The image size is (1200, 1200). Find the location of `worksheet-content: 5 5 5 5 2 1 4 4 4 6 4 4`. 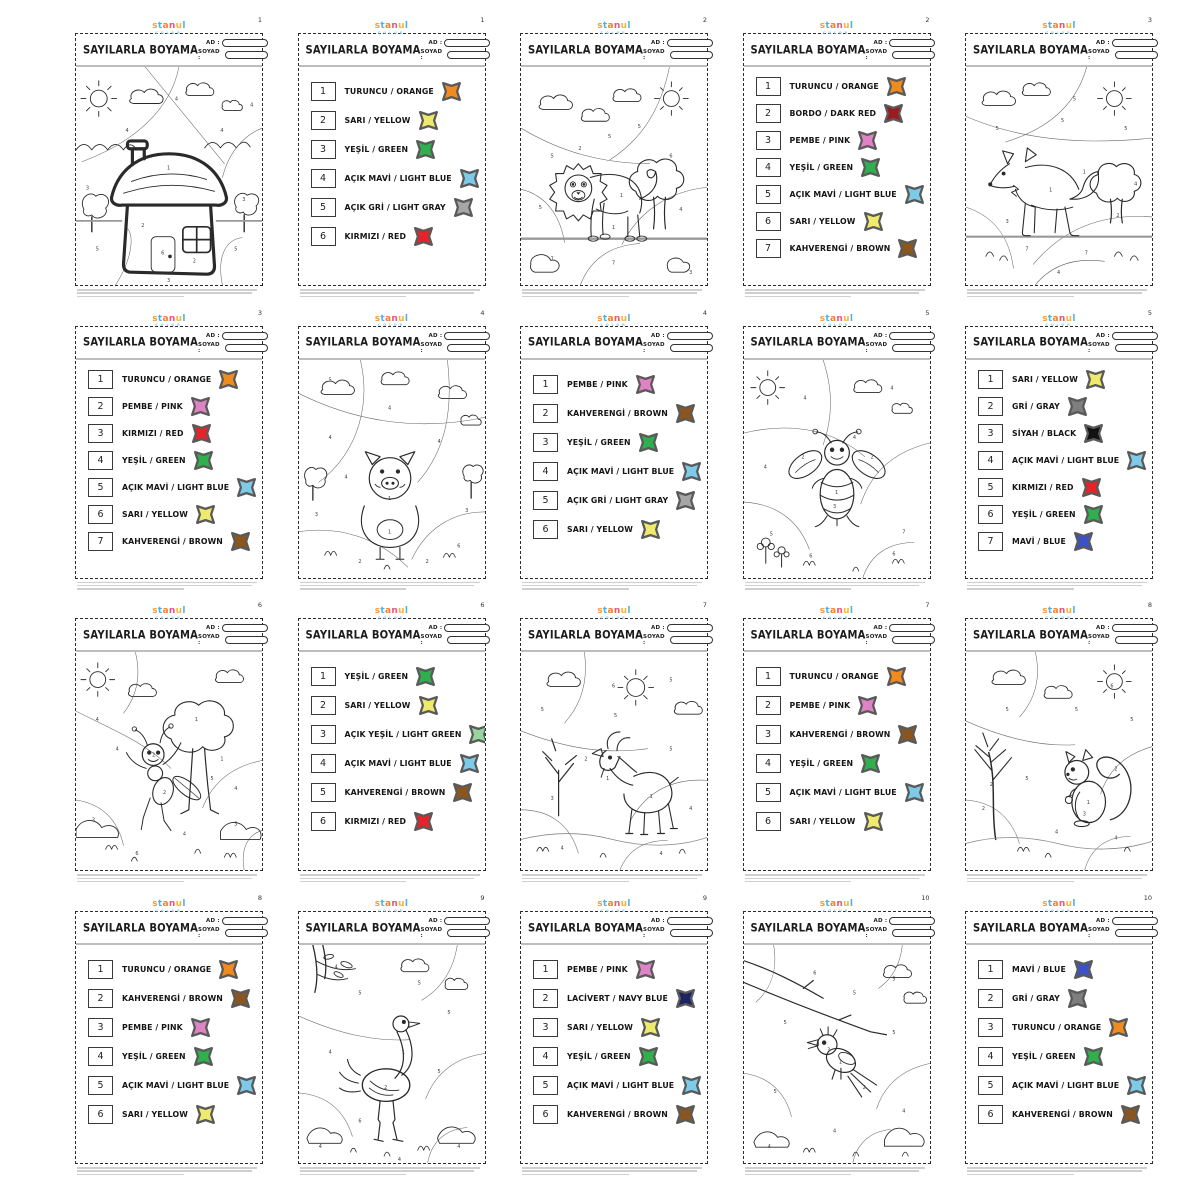

worksheet-content: 5 5 5 5 2 1 4 4 4 6 4 4 is located at coordinates (391, 1054).